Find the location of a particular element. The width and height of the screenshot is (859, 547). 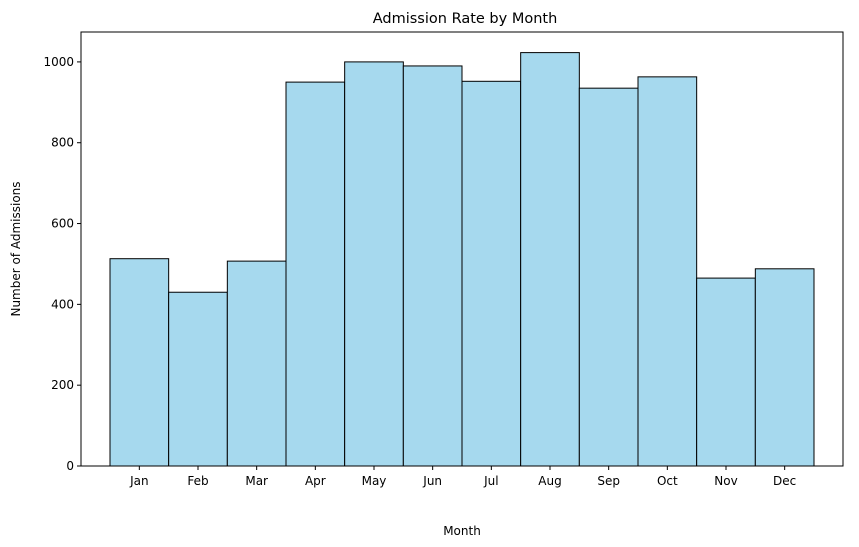

y-tick-label: 400 is located at coordinates (62, 304).